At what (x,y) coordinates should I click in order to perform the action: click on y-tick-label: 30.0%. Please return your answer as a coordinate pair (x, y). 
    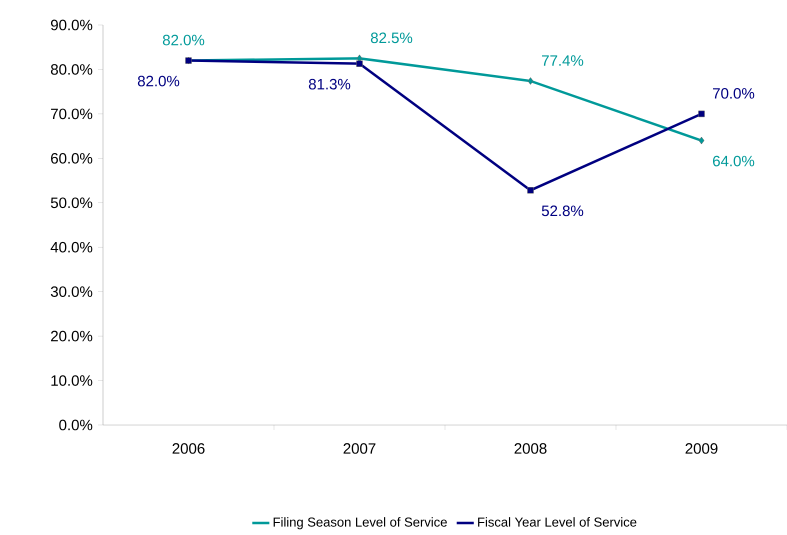
    Looking at the image, I should click on (71, 291).